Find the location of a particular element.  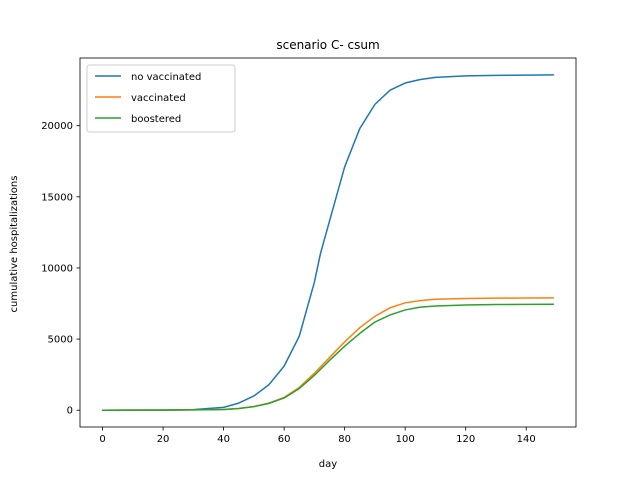

y-tick-label: 20000 is located at coordinates (57, 126).